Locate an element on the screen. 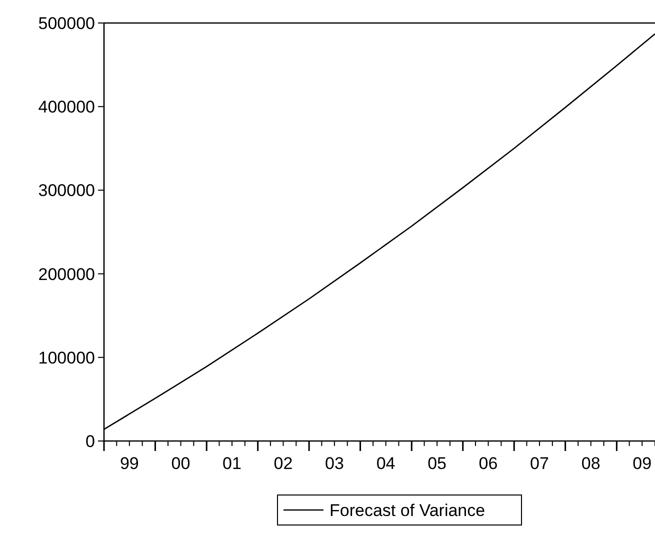 Image resolution: width=655 pixels, height=540 pixels. x-tick-label: 01 is located at coordinates (232, 463).